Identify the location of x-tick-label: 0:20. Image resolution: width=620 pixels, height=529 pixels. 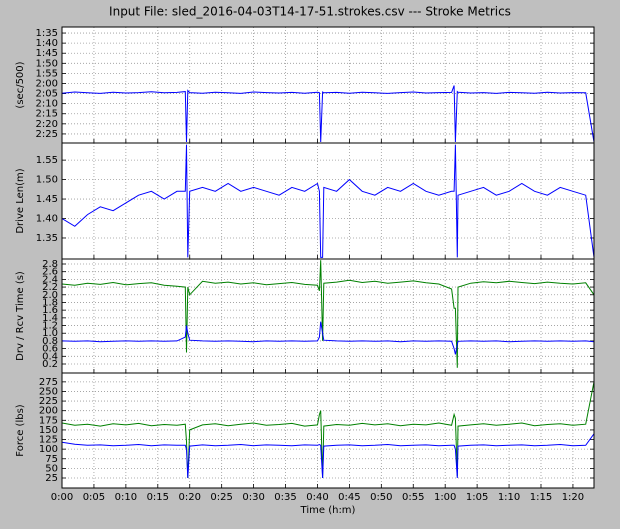
(189, 497).